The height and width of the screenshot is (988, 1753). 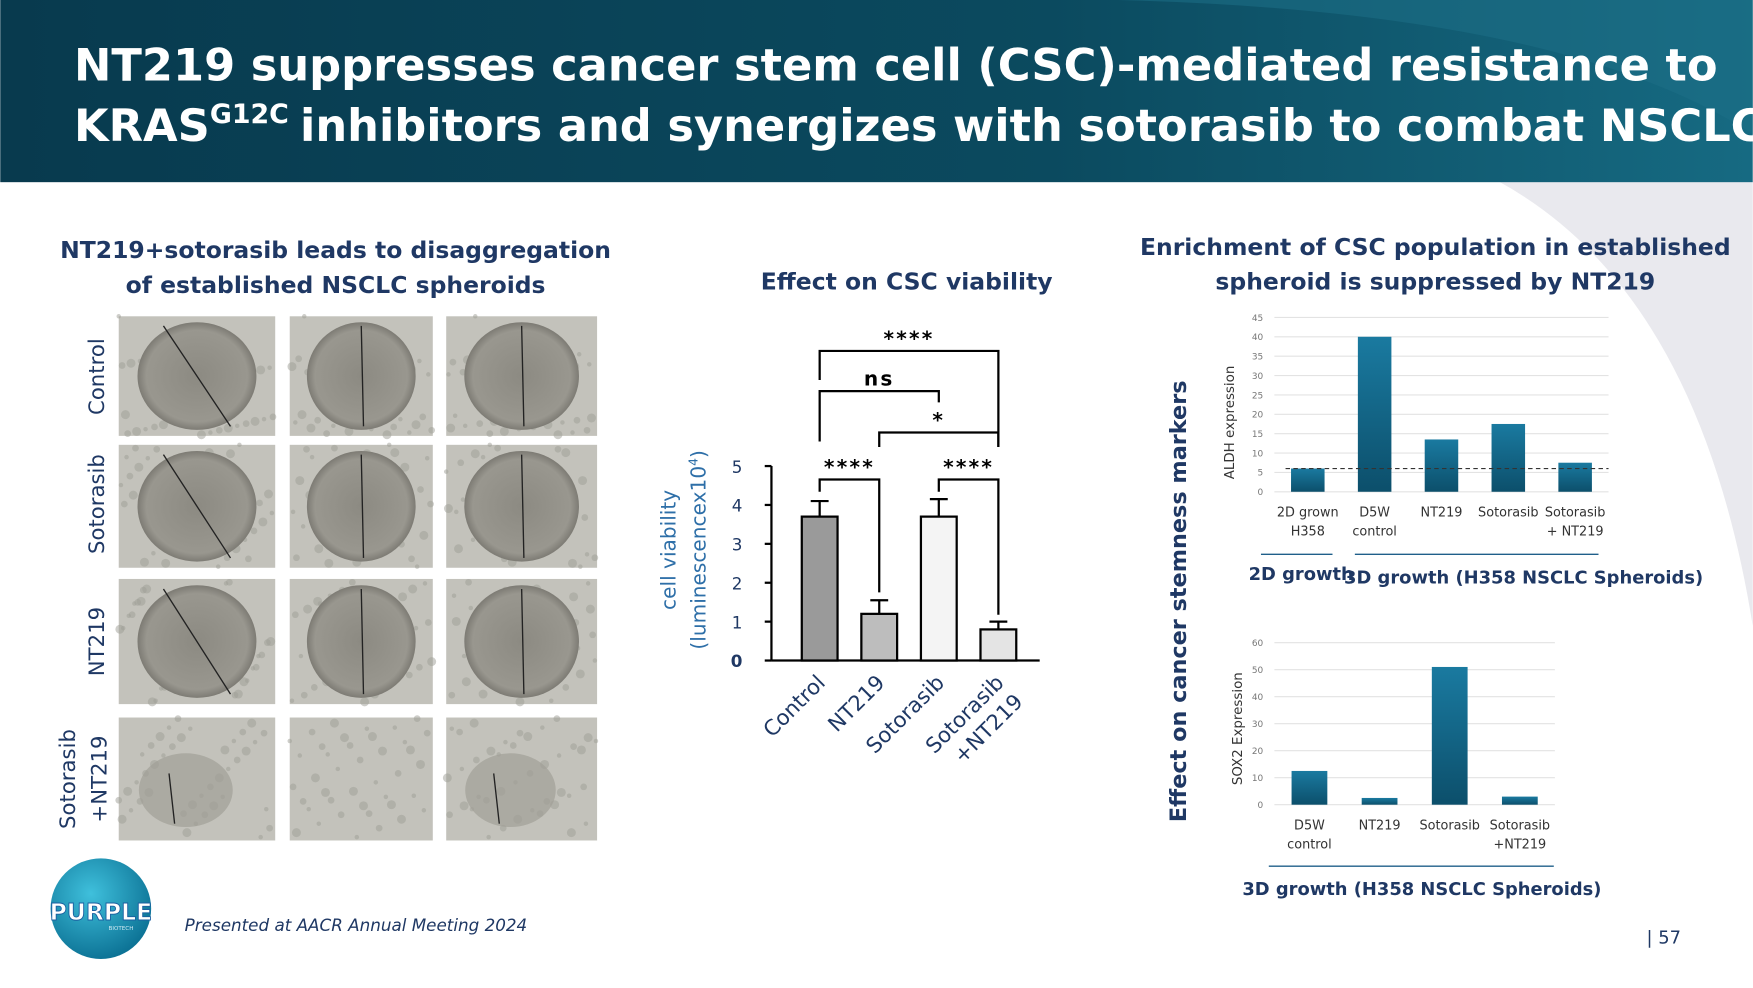 What do you see at coordinates (795, 707) in the screenshot?
I see `x-tick-label: Control` at bounding box center [795, 707].